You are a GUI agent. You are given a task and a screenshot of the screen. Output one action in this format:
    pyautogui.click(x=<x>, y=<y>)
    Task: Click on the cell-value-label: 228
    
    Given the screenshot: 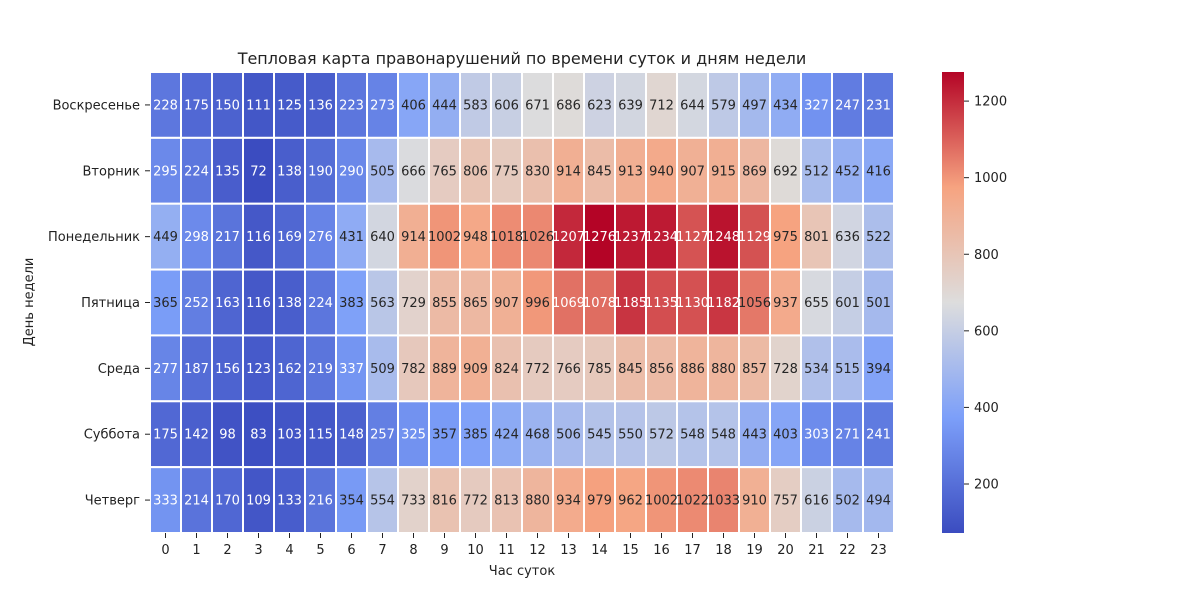 What is the action you would take?
    pyautogui.click(x=165, y=105)
    